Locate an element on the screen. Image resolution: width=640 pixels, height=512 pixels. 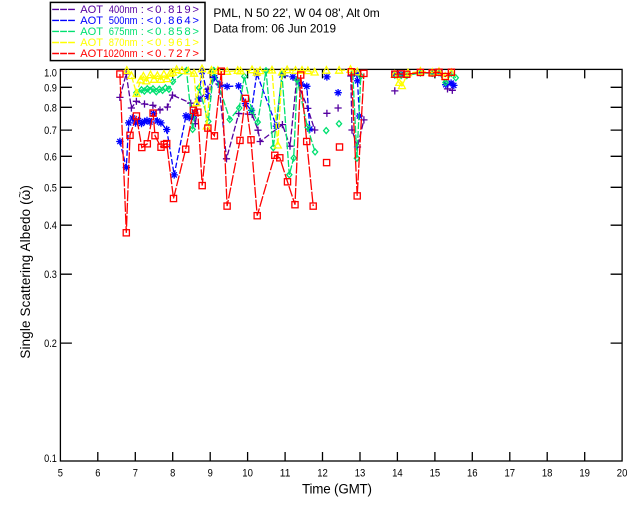
svg-text: 8 is located at coordinates (172, 474).